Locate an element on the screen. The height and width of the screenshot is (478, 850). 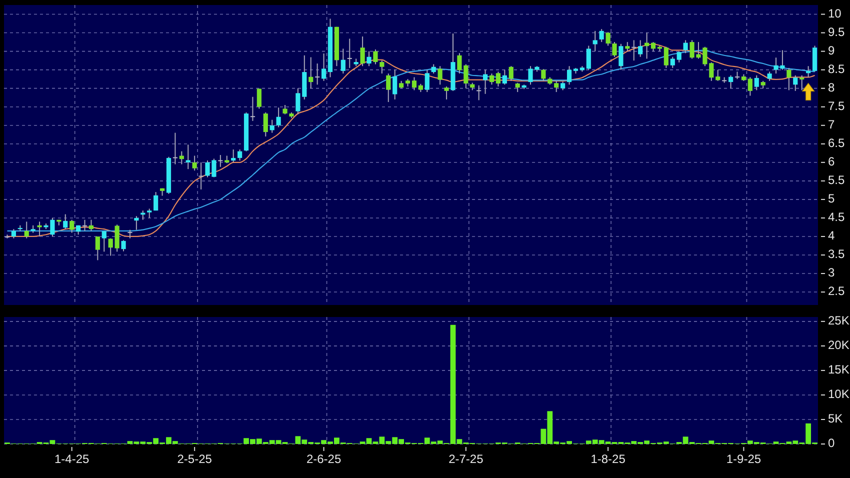
y-tick-label: 20K is located at coordinates (839, 345).